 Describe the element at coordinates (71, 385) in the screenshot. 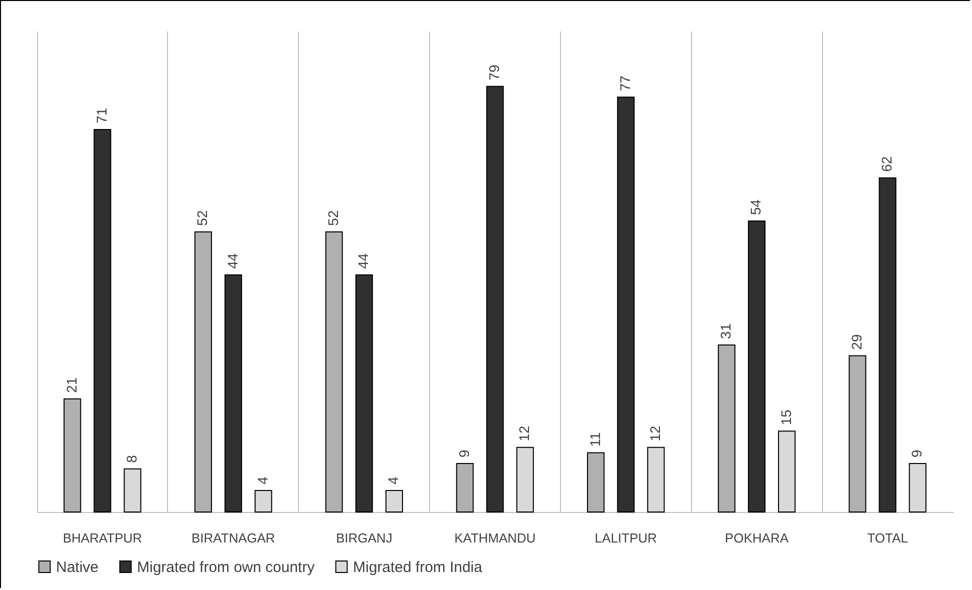

I see `data-label: 21` at that location.